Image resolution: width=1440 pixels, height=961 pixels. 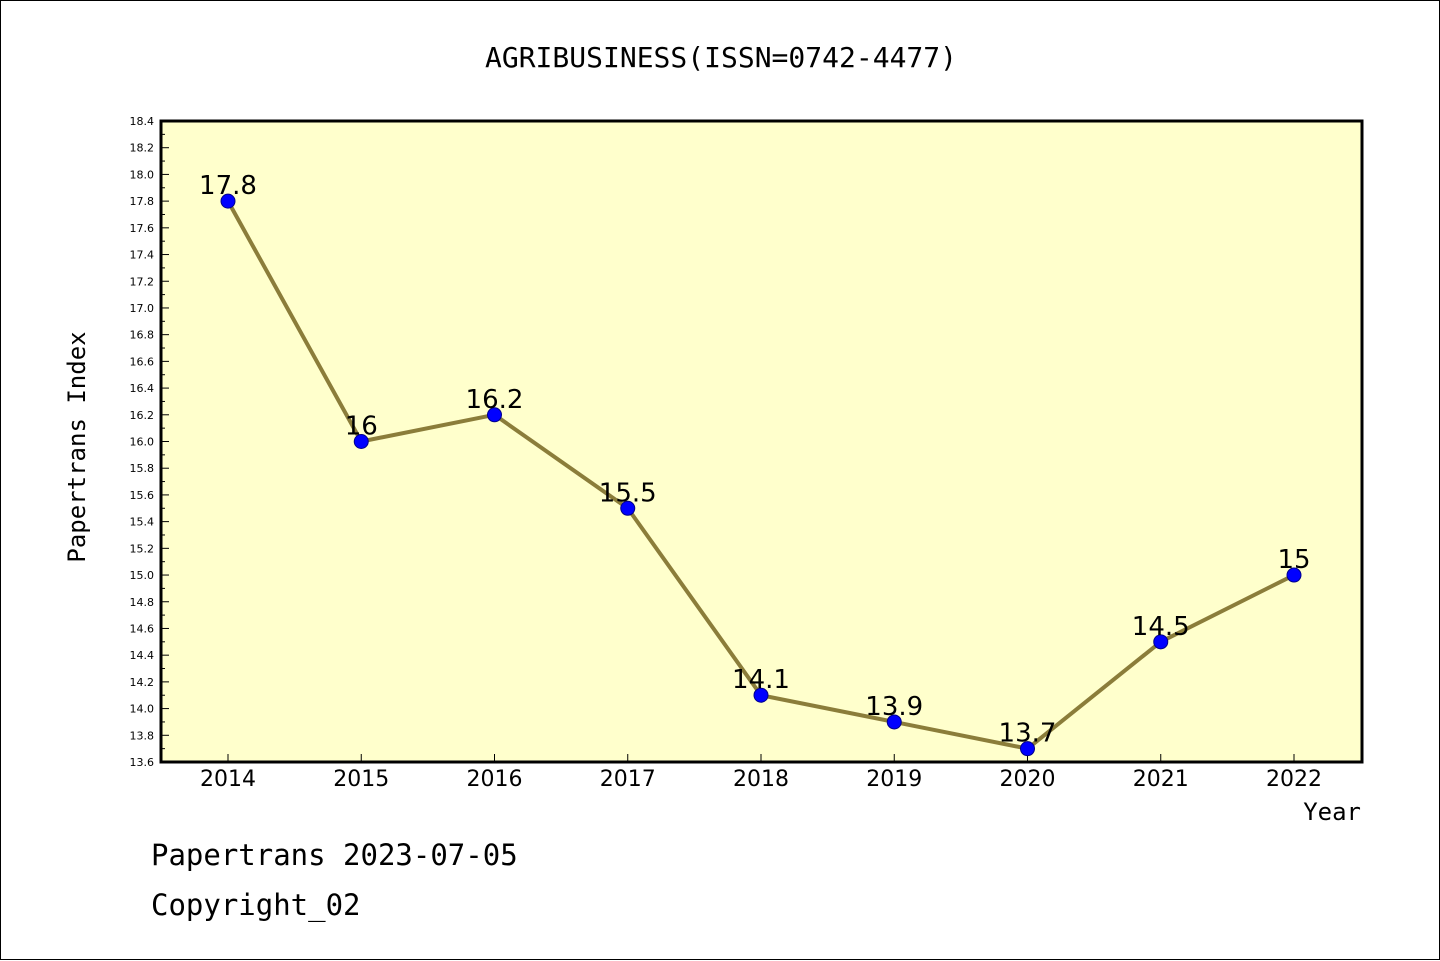 What do you see at coordinates (228, 186) in the screenshot?
I see `data-label: 17.8` at bounding box center [228, 186].